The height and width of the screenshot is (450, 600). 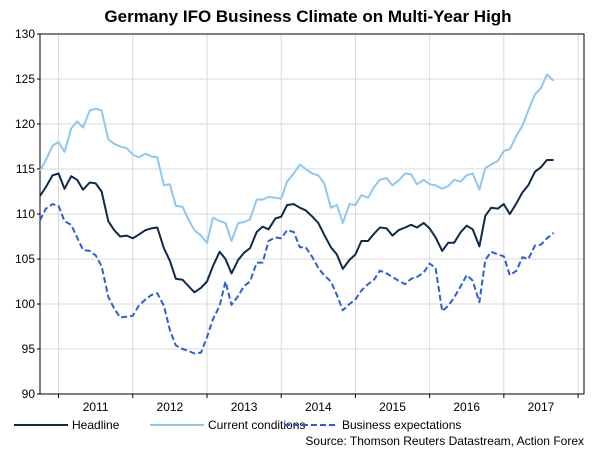 I want to click on y-tick-label-100: 100, so click(x=25, y=304).